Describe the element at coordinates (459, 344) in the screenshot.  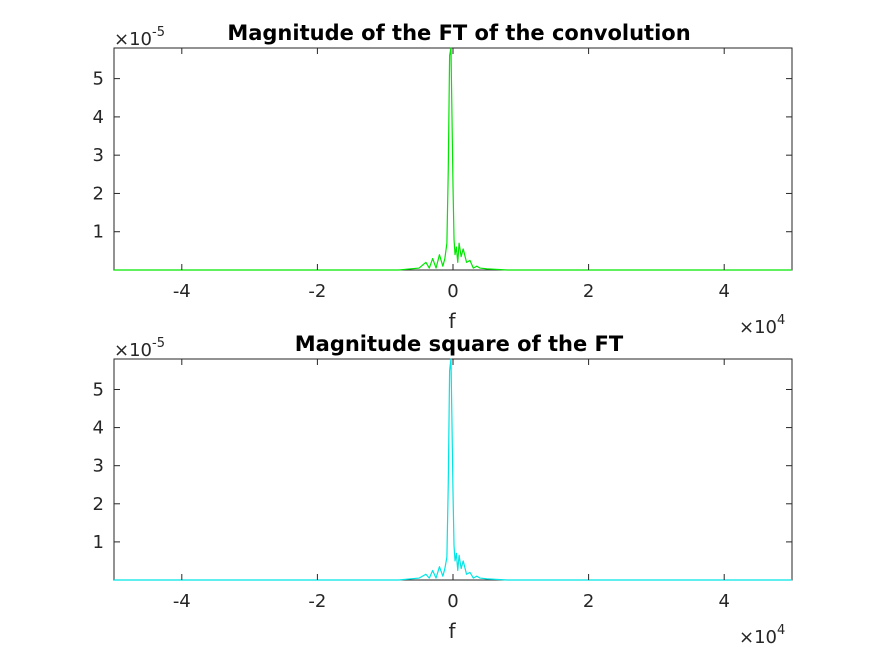
I see `chart-title: Magnitude square of the FT` at that location.